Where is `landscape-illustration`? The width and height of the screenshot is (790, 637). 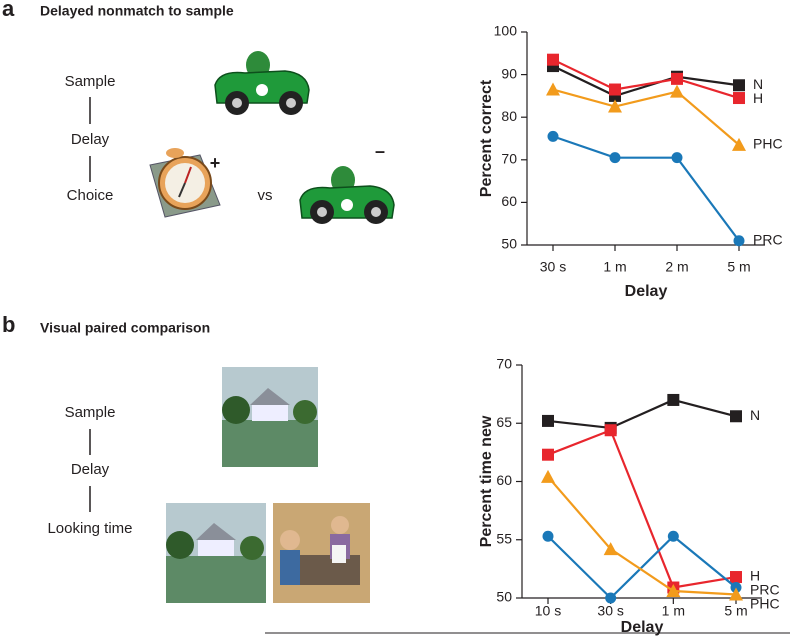
landscape-illustration is located at coordinates (242, 485).